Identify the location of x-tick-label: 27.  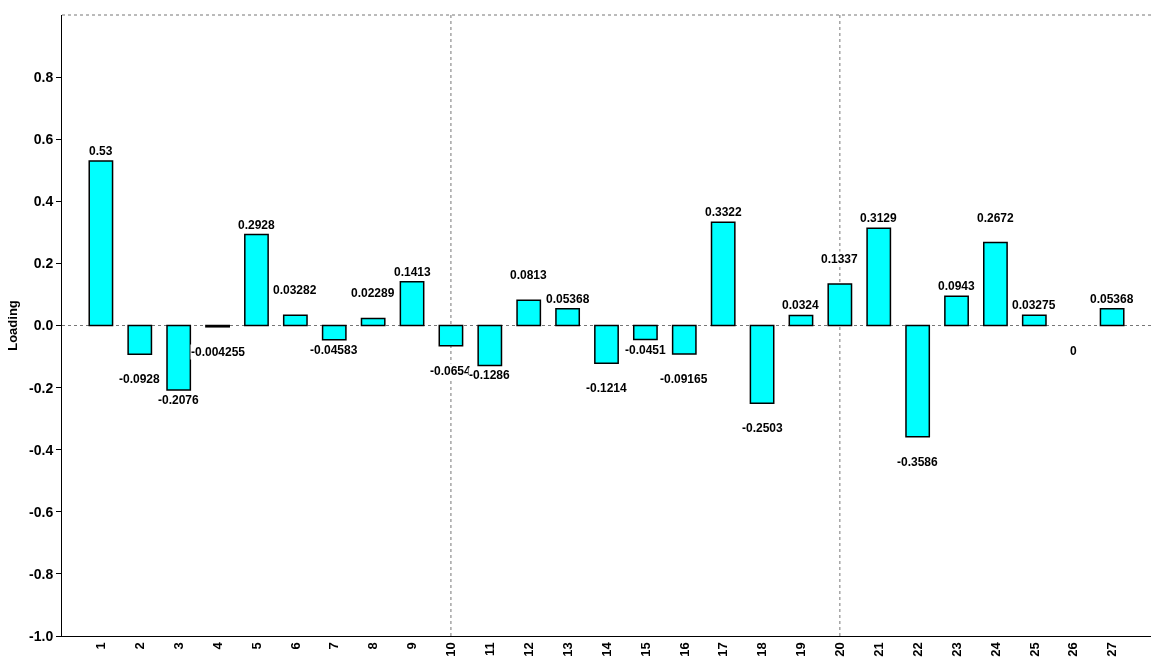
(1112, 649).